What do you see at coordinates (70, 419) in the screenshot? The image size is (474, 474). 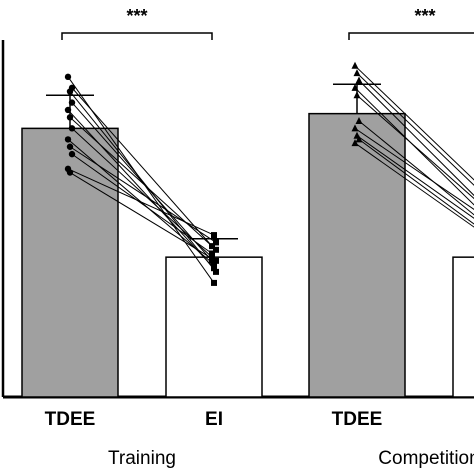 I see `tick-label-training-tdee: TDEE` at bounding box center [70, 419].